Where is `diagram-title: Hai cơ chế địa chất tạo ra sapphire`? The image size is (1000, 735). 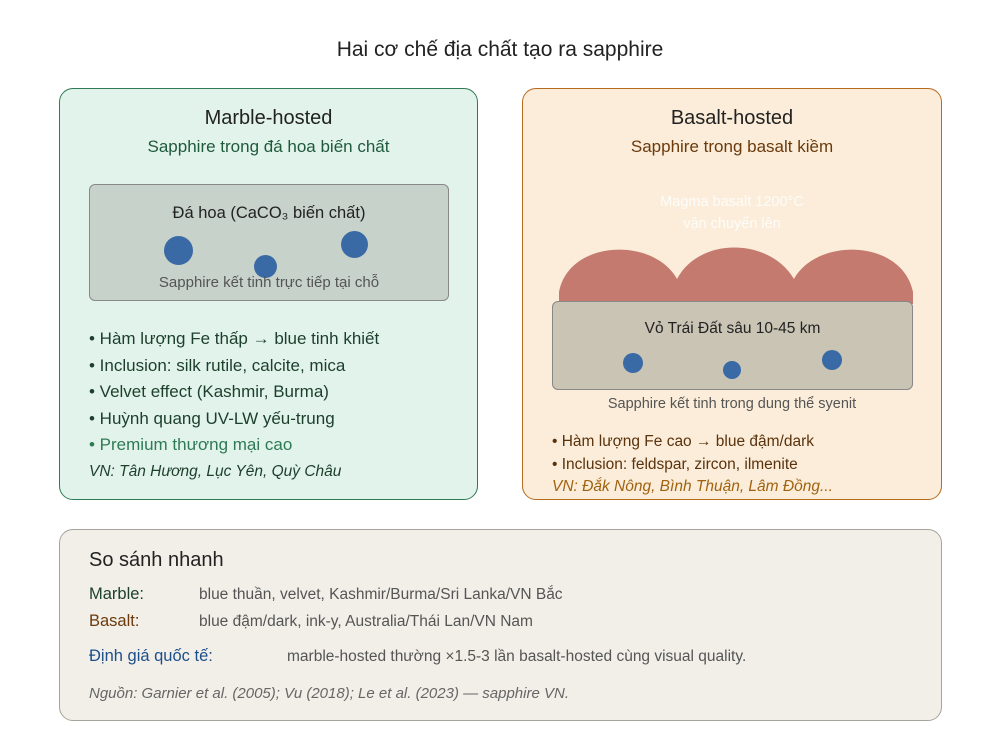 diagram-title: Hai cơ chế địa chất tạo ra sapphire is located at coordinates (500, 49).